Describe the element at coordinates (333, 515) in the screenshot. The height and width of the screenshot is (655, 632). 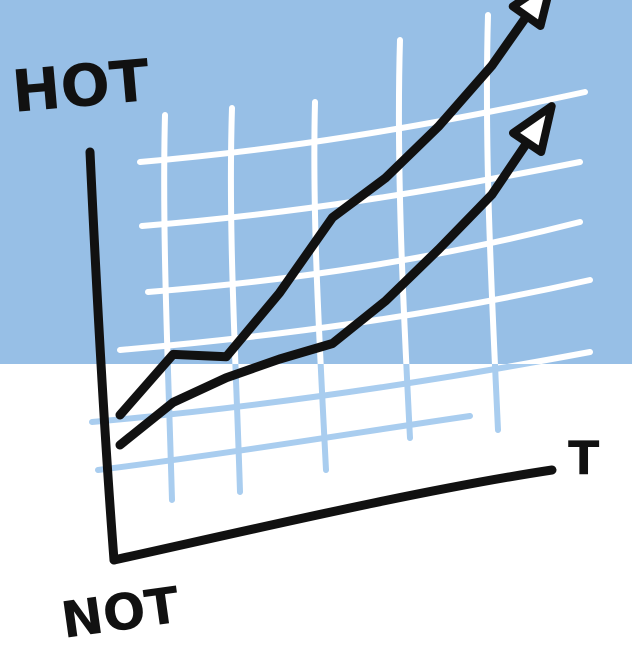
I see `x-axis` at that location.